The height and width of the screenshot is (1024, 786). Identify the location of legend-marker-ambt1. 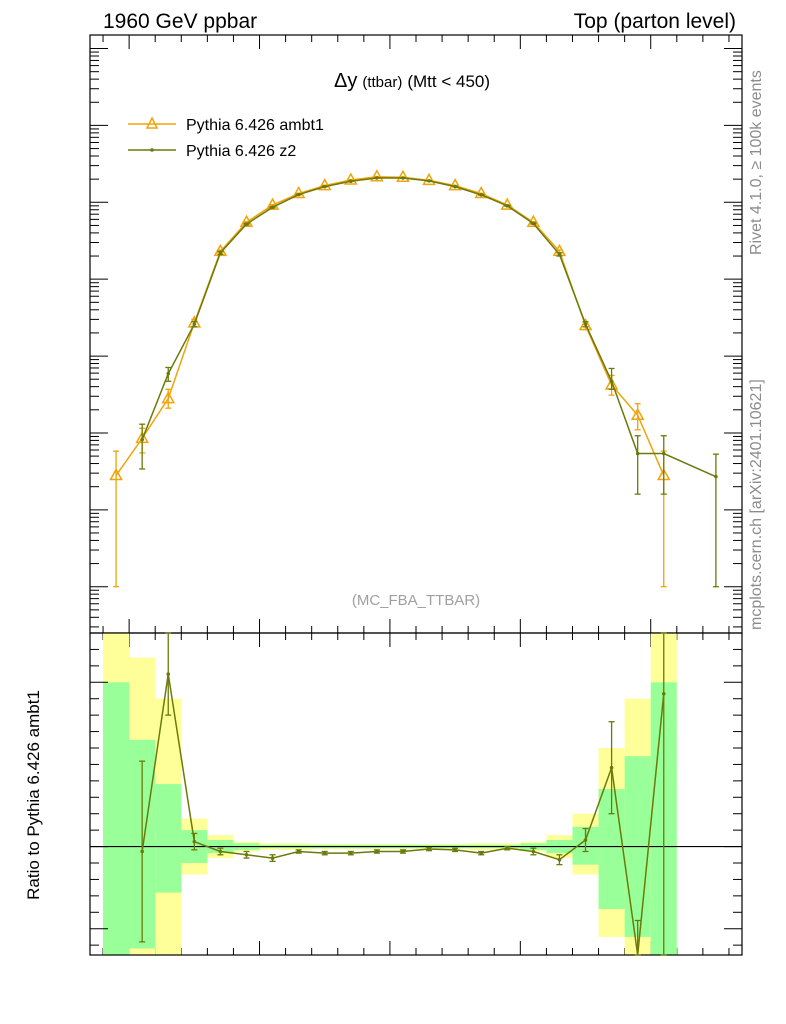
(152, 122).